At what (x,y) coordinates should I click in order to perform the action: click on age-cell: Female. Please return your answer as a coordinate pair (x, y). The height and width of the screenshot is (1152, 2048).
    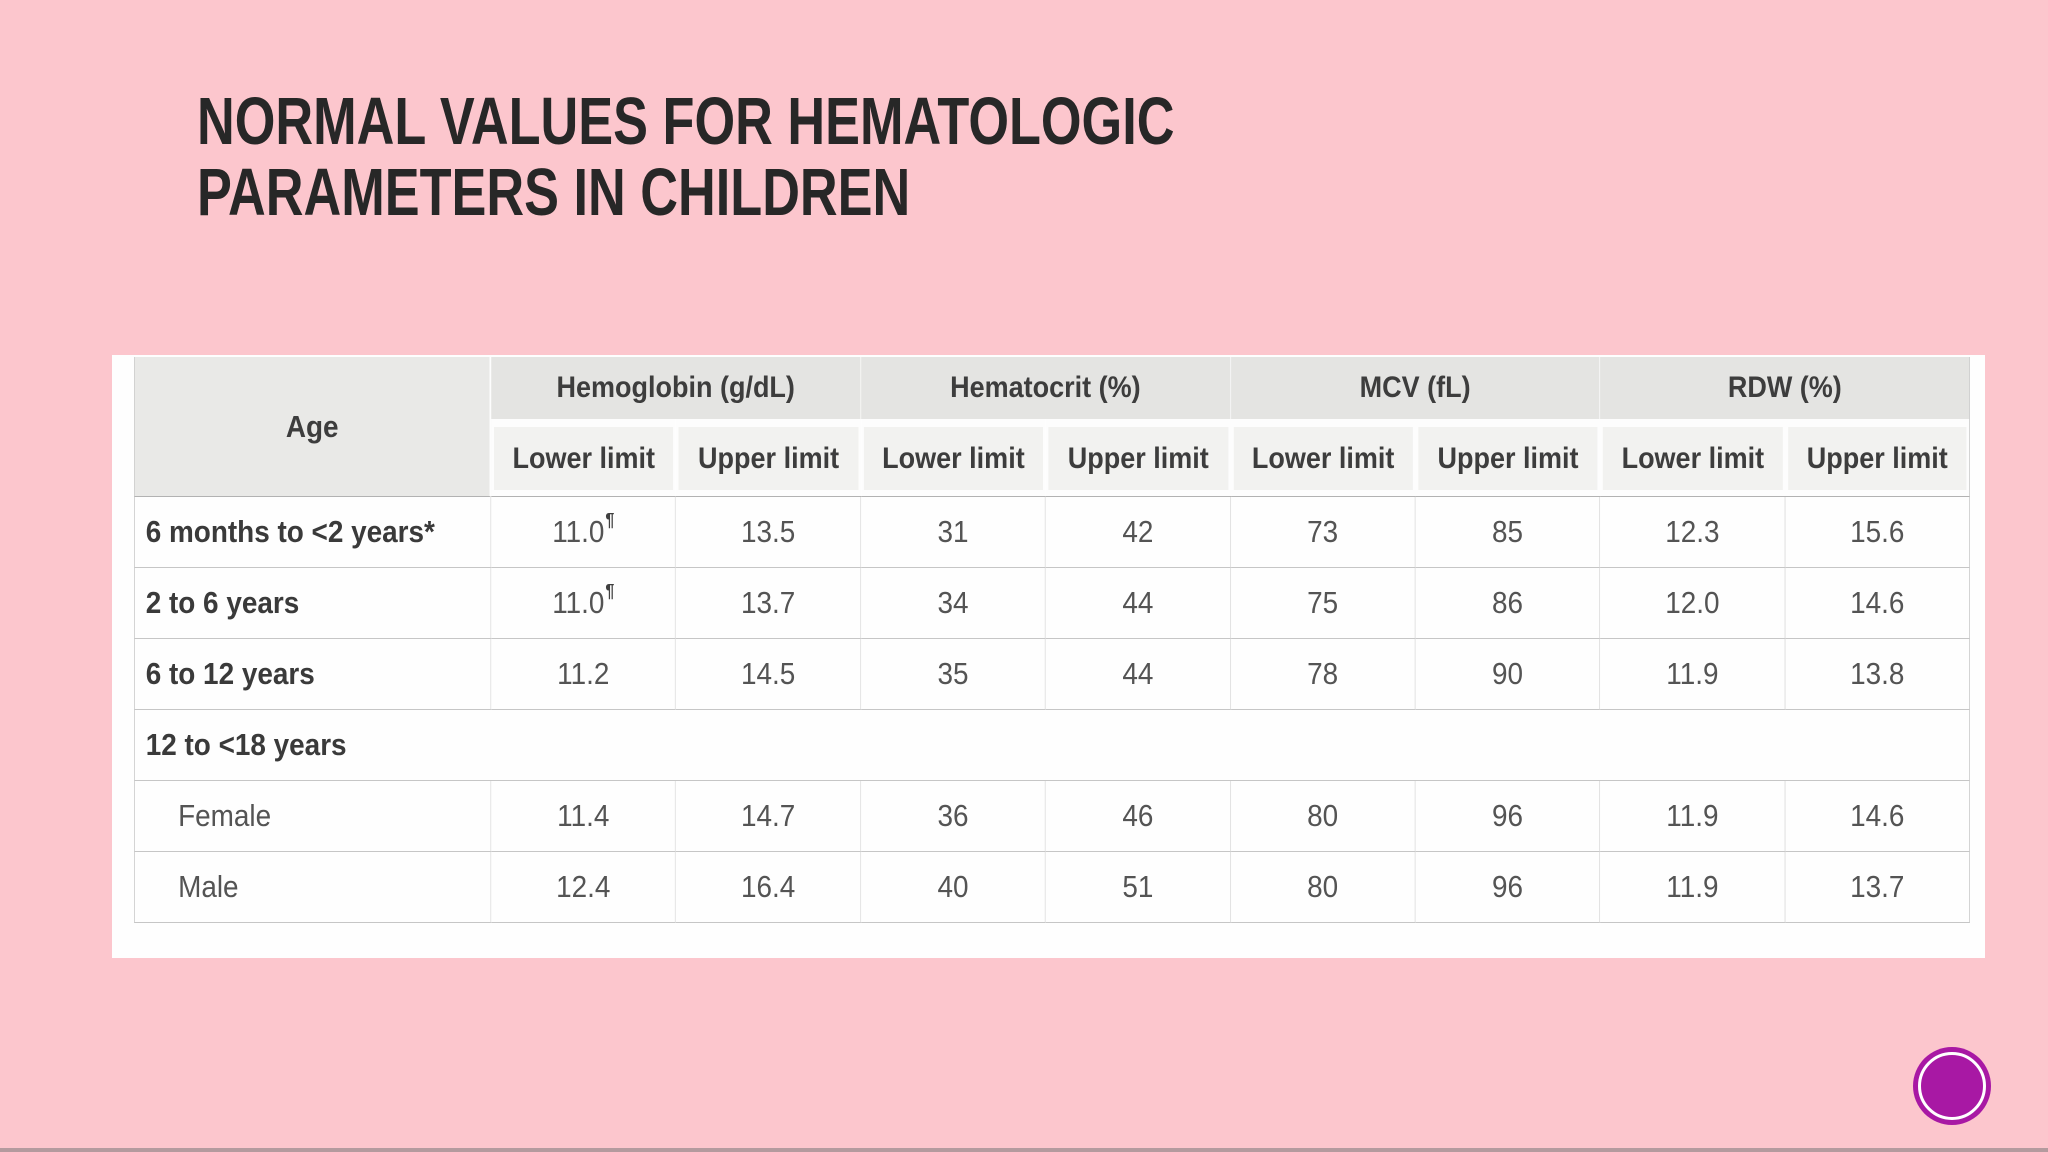
    Looking at the image, I should click on (313, 816).